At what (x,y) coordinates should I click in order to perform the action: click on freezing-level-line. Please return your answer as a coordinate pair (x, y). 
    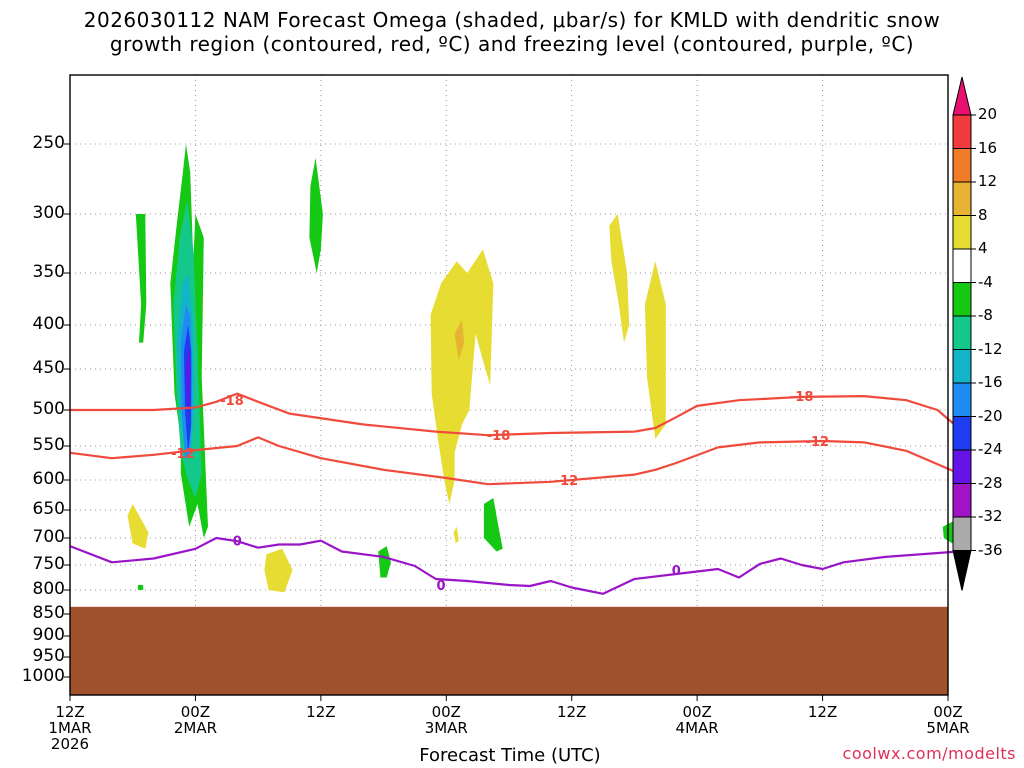
    Looking at the image, I should click on (514, 565).